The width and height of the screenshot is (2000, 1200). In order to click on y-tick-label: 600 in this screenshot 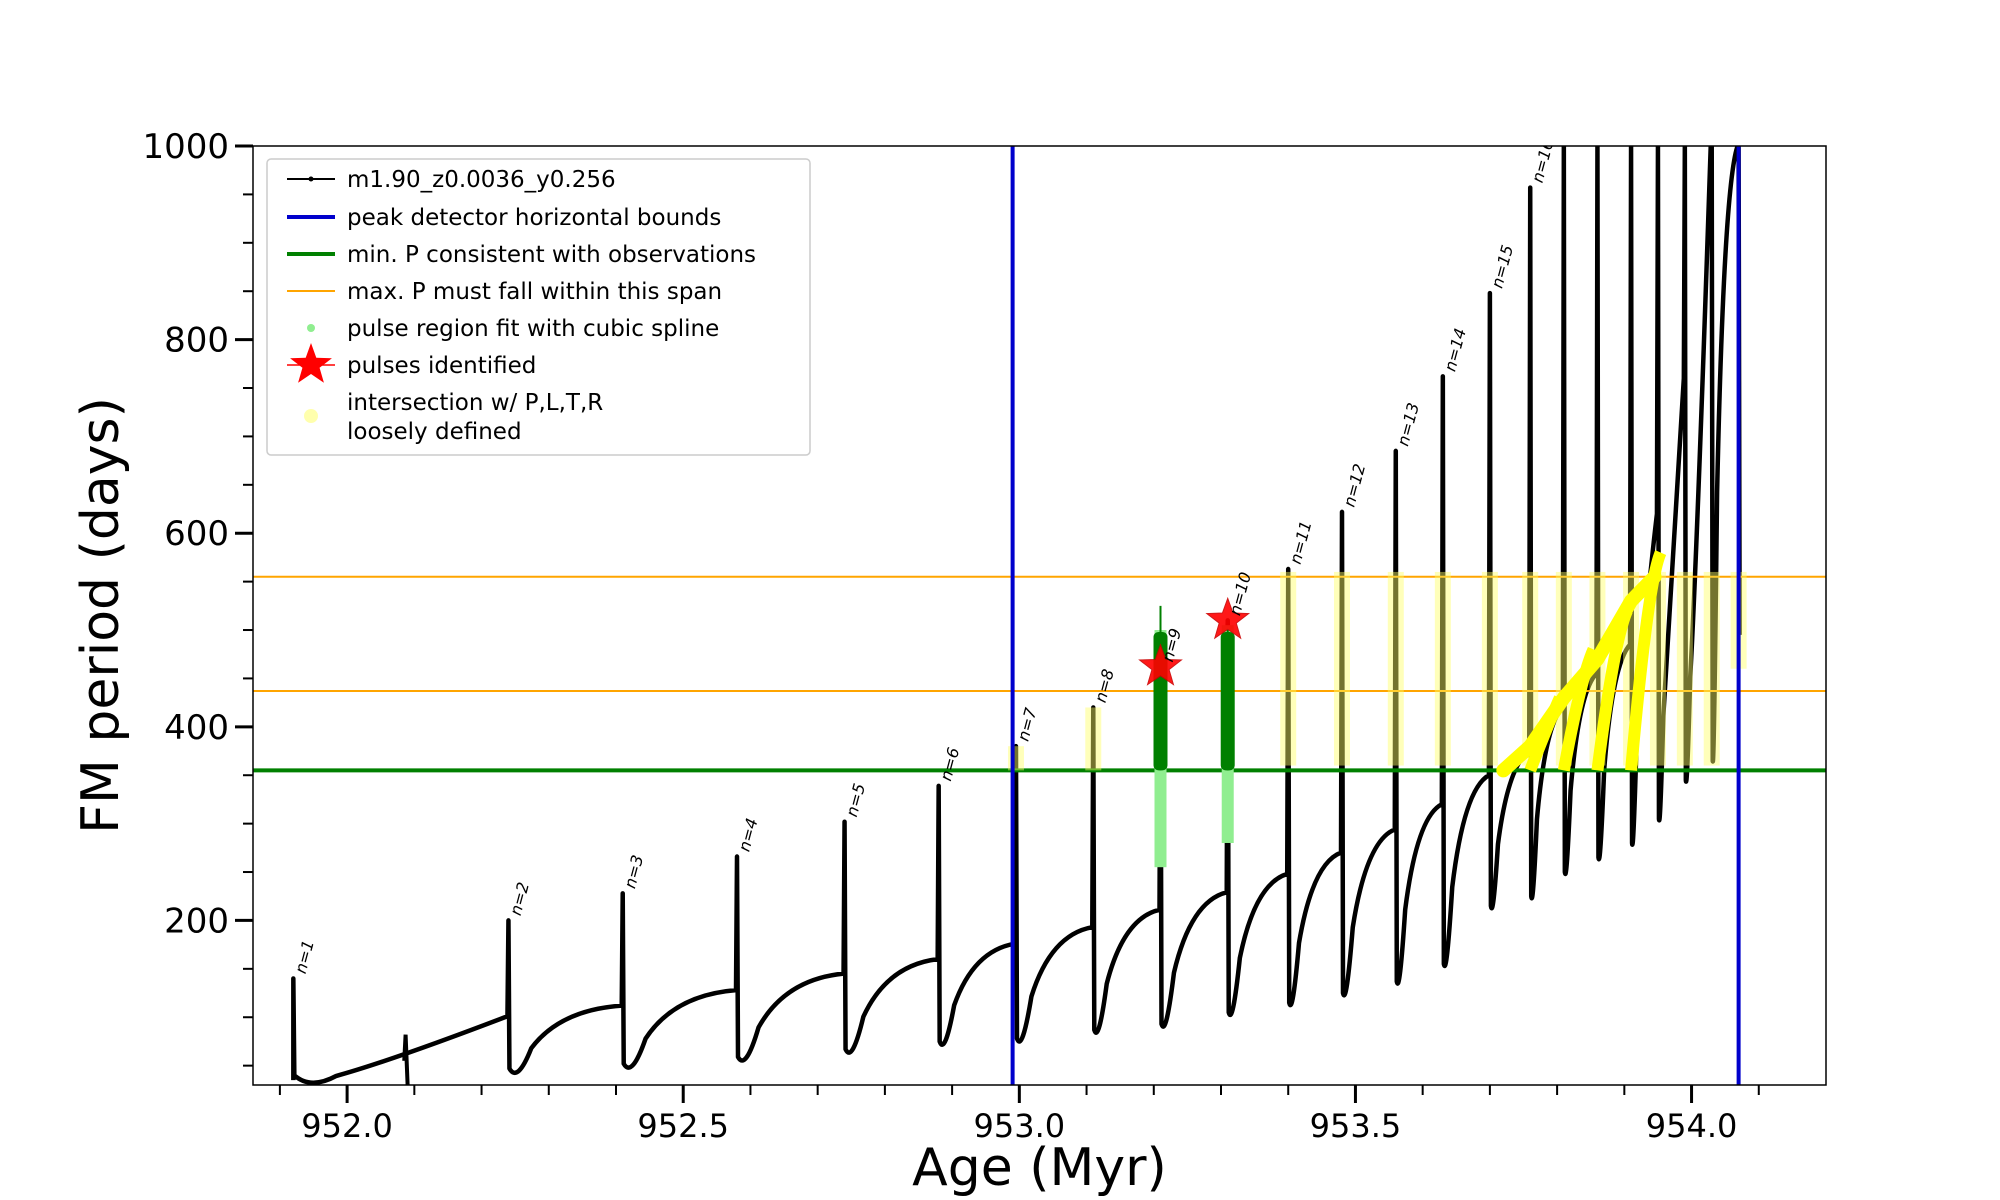, I will do `click(196, 534)`.